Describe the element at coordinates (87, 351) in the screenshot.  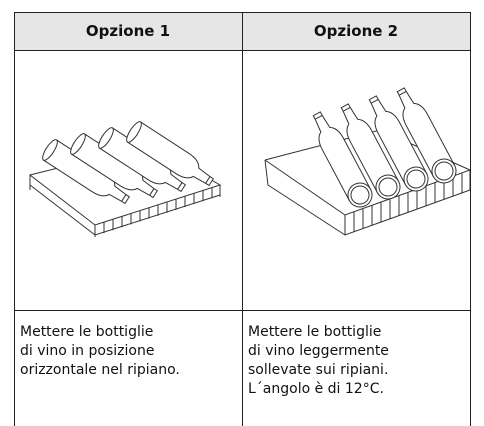
I see `text-line: di vino in posizione` at that location.